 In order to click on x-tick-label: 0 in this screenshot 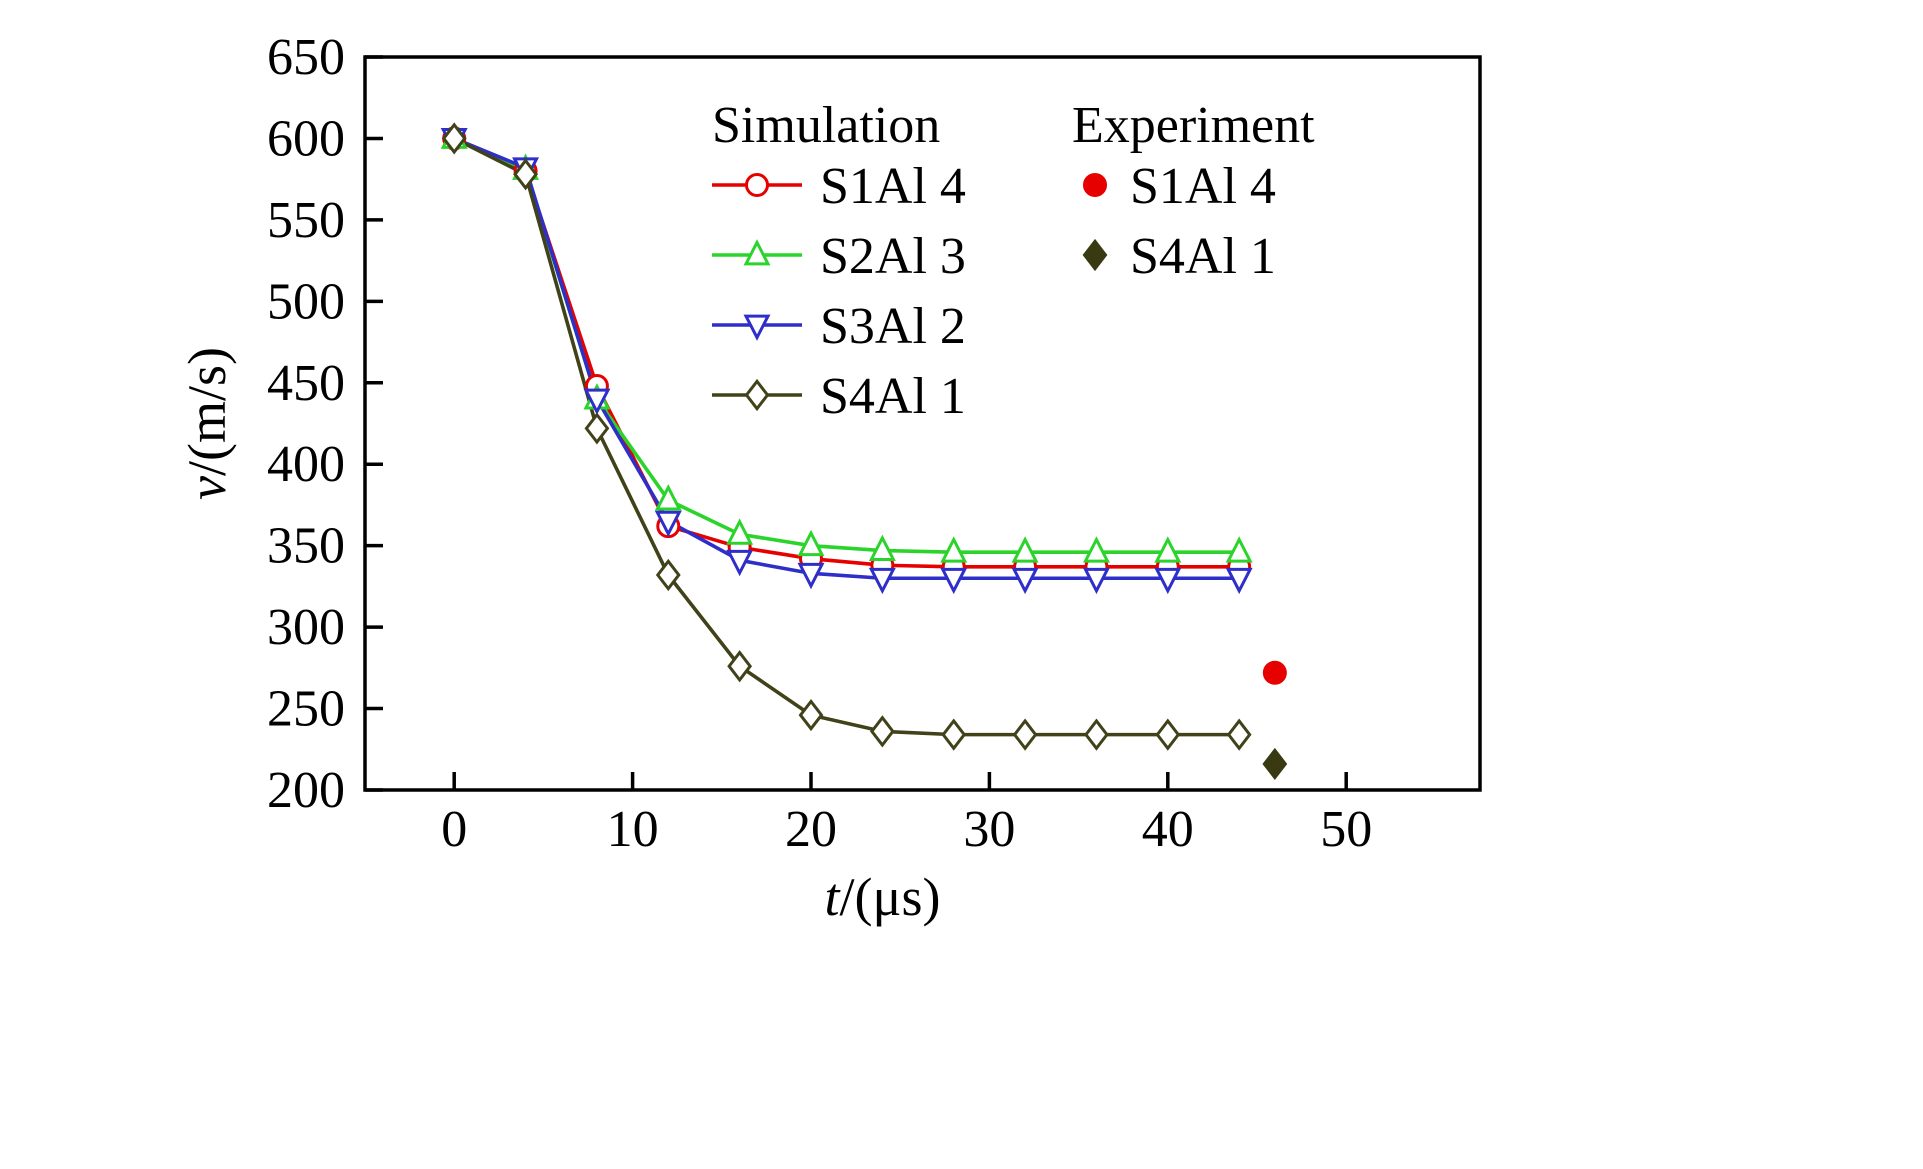, I will do `click(454, 829)`.